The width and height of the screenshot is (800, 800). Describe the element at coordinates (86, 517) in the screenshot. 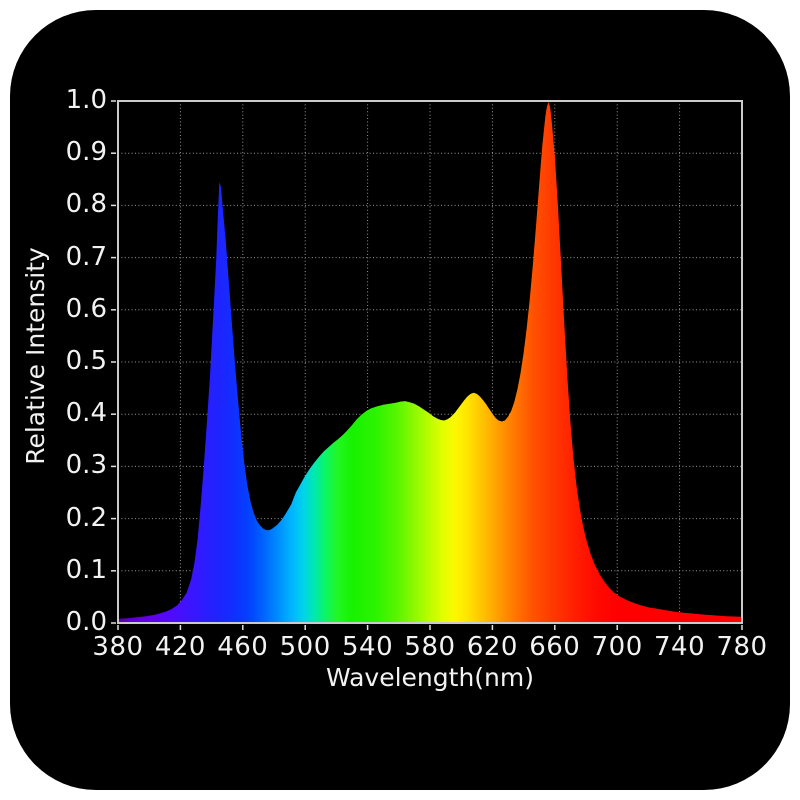

I see `y-tick-label: 0.2` at that location.